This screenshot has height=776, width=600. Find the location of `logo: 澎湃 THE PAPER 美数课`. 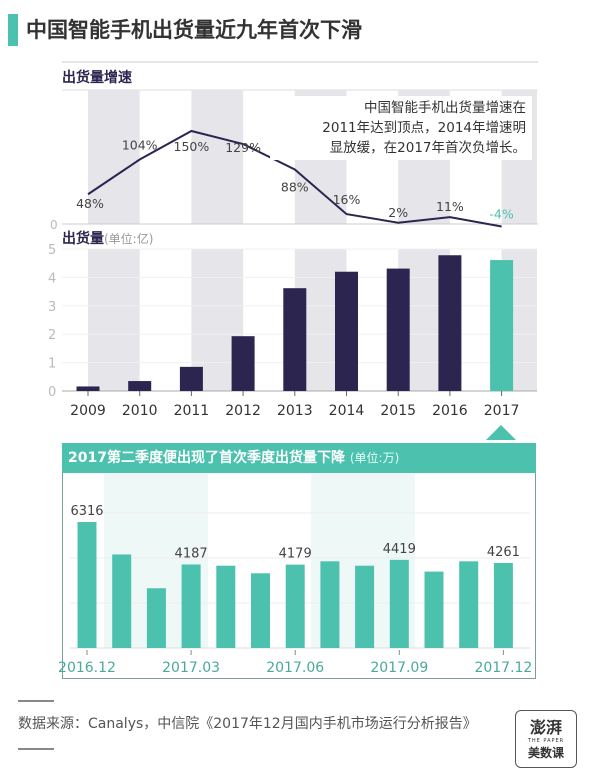

logo: 澎湃 THE PAPER 美数课 is located at coordinates (546, 739).